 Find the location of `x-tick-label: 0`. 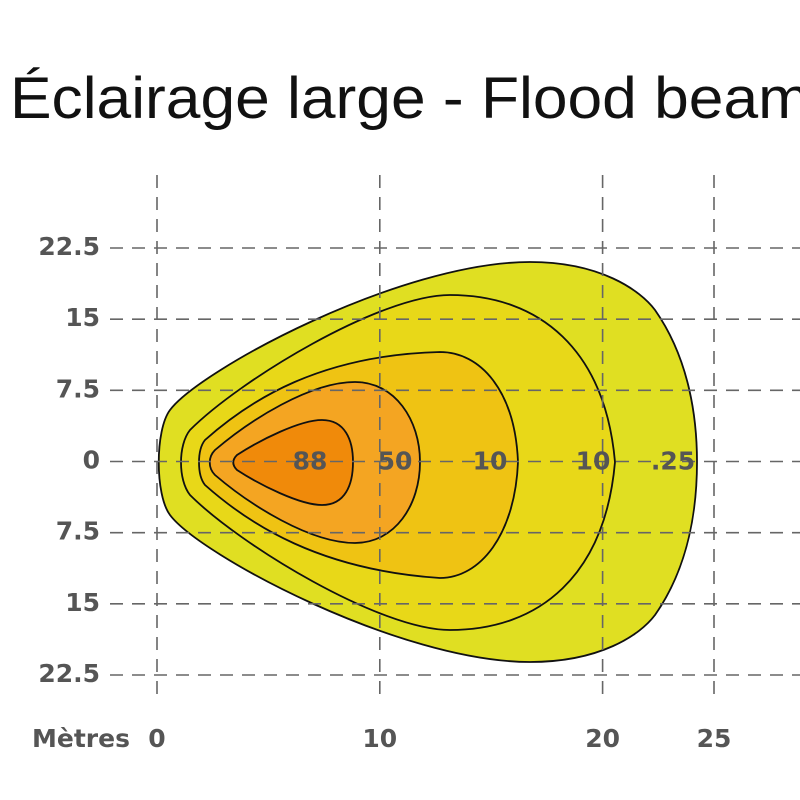

x-tick-label: 0 is located at coordinates (156, 738).